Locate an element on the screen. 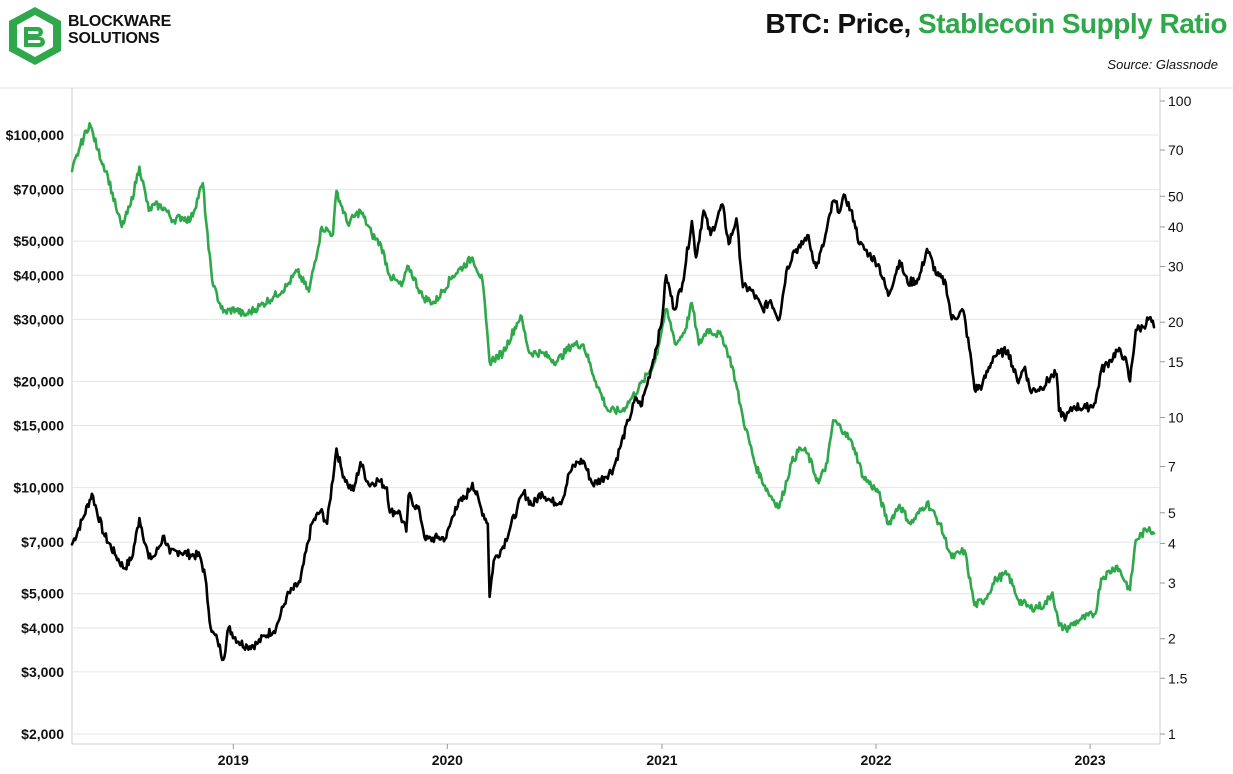  right-tick-label: 40 is located at coordinates (1176, 227).